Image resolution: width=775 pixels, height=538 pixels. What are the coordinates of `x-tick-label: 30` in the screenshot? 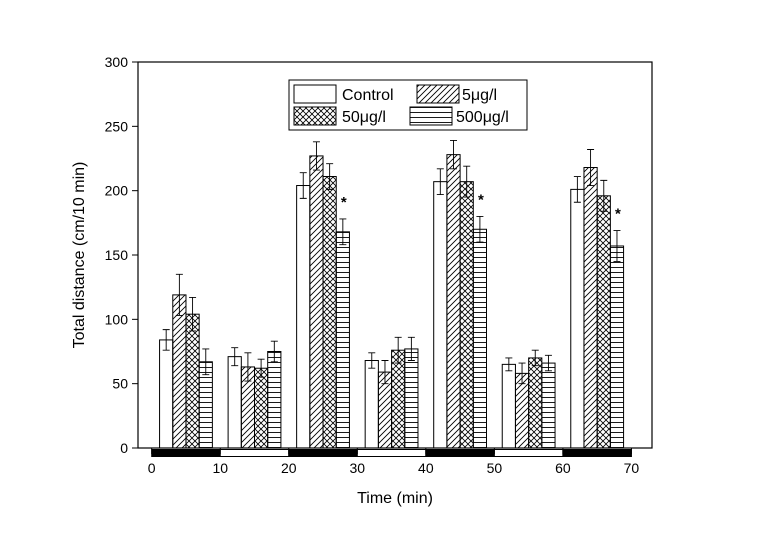 It's located at (358, 468).